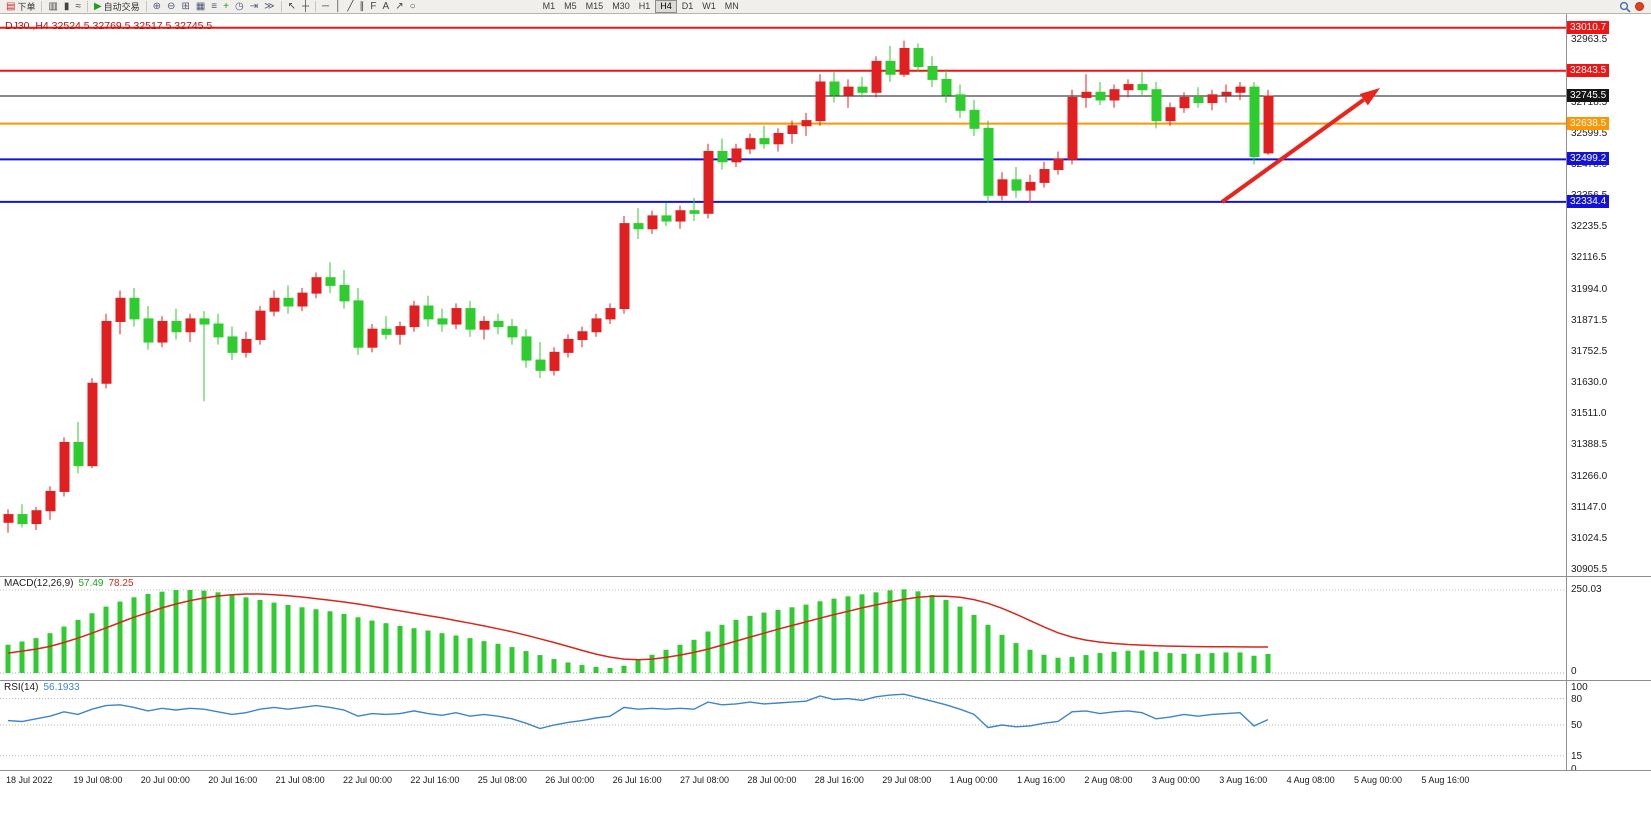 The image size is (1651, 830). I want to click on hline-tool-button: ─, so click(325, 6).